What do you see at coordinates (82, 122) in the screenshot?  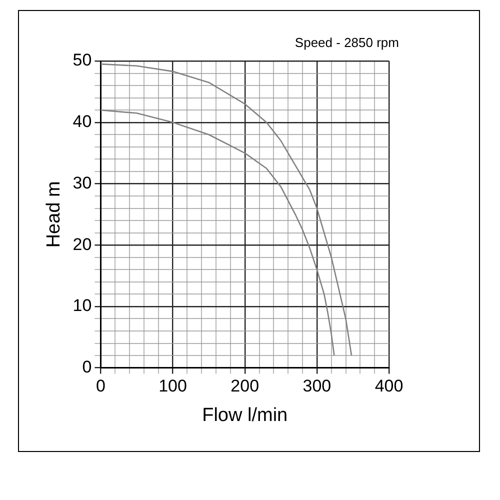 I see `y-tick-label: 40` at bounding box center [82, 122].